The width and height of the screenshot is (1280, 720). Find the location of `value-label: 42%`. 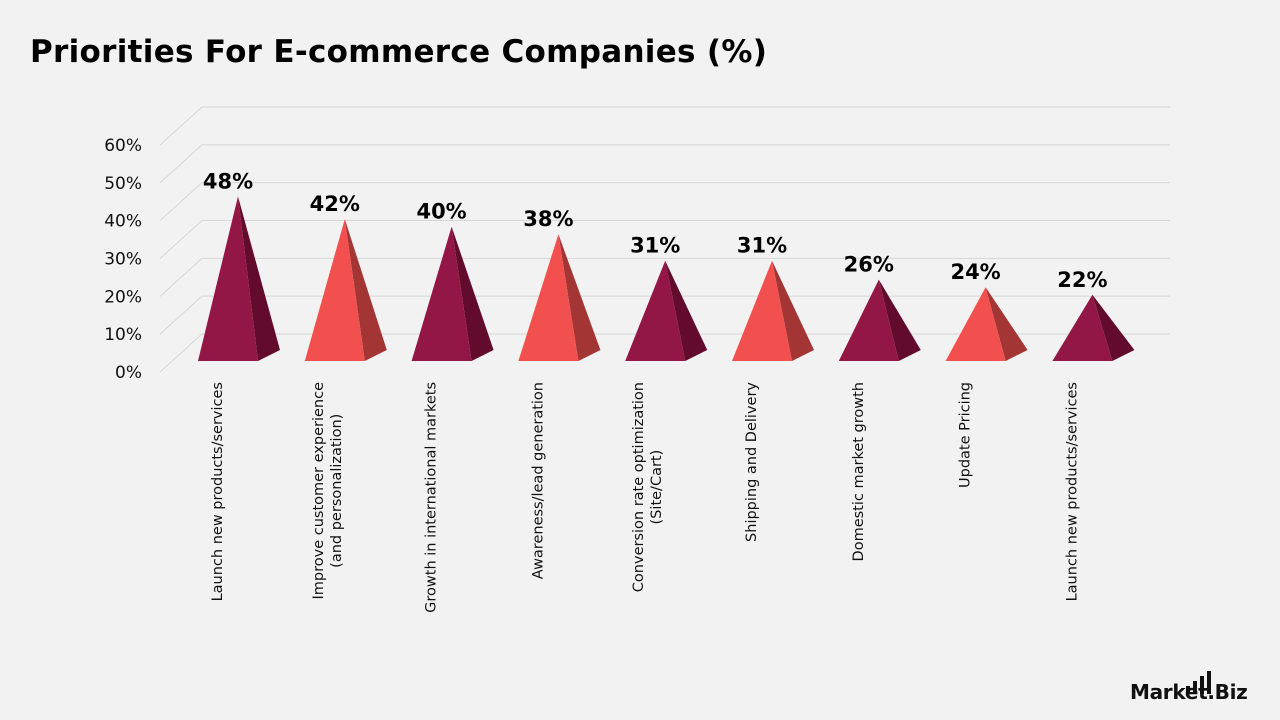

value-label: 42% is located at coordinates (335, 204).